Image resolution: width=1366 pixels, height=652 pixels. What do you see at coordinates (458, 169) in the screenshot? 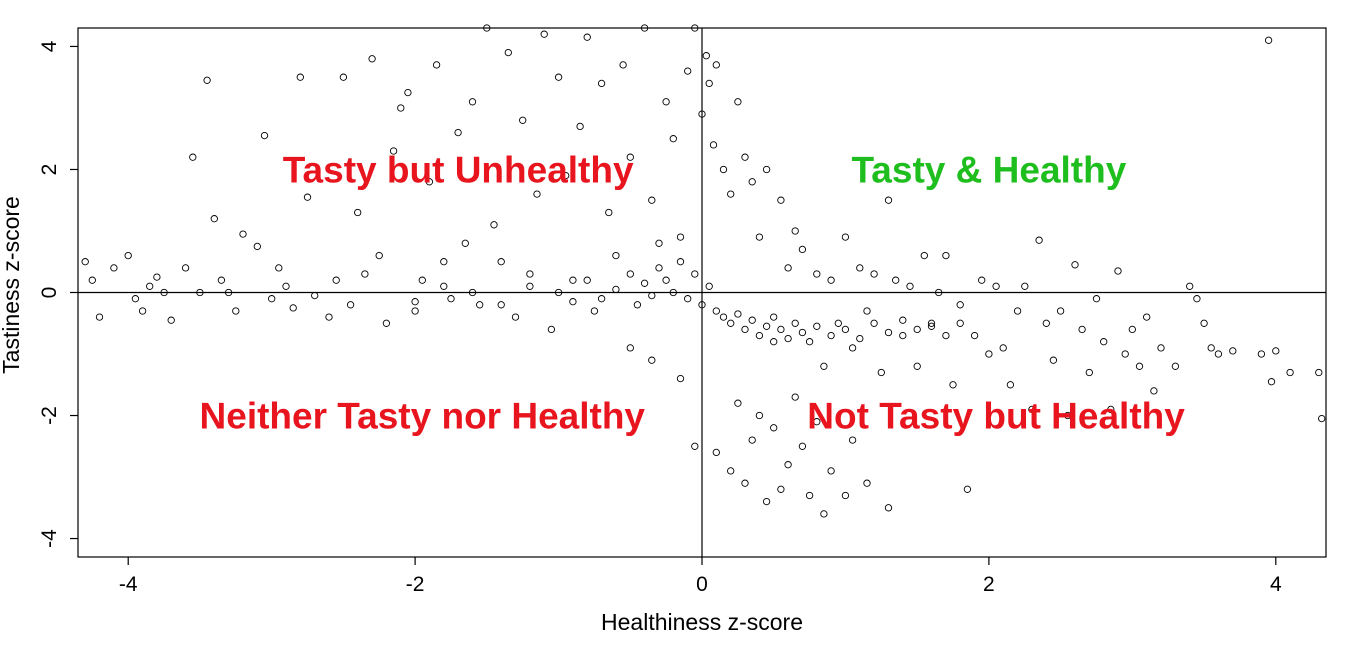
I see `quadrant-label: Tasty but Unhealthy` at bounding box center [458, 169].